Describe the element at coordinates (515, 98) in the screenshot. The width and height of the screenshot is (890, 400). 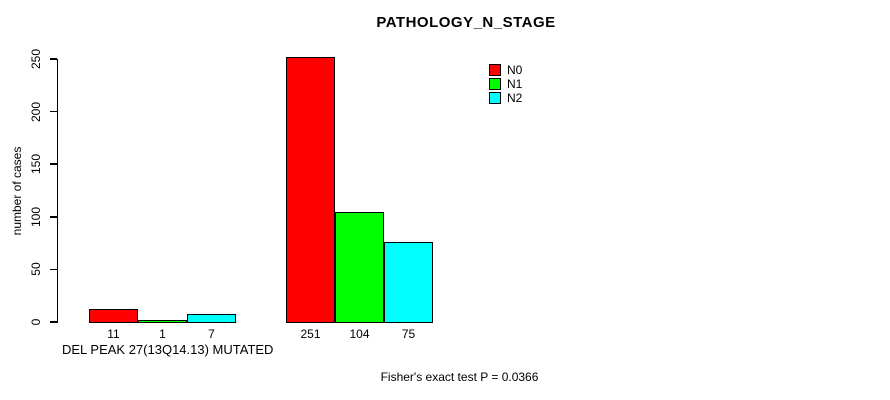
I see `legend-label: N2` at that location.